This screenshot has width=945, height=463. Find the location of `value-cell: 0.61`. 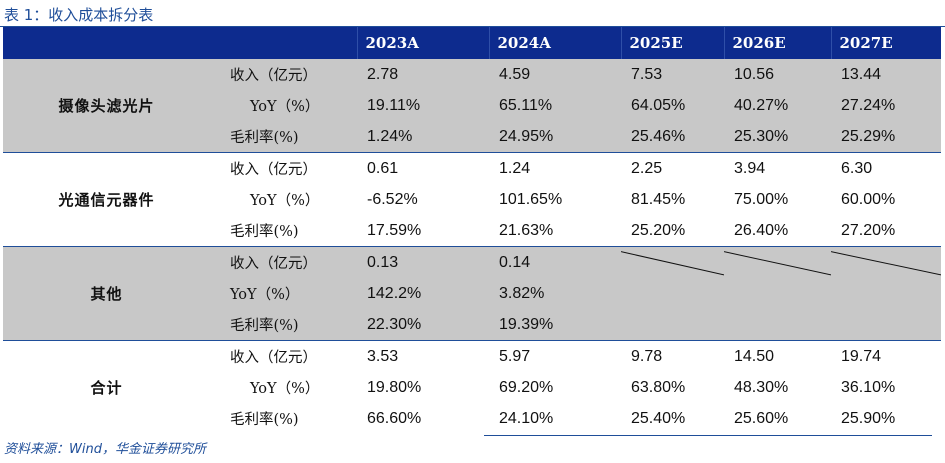

value-cell: 0.61 is located at coordinates (423, 168).